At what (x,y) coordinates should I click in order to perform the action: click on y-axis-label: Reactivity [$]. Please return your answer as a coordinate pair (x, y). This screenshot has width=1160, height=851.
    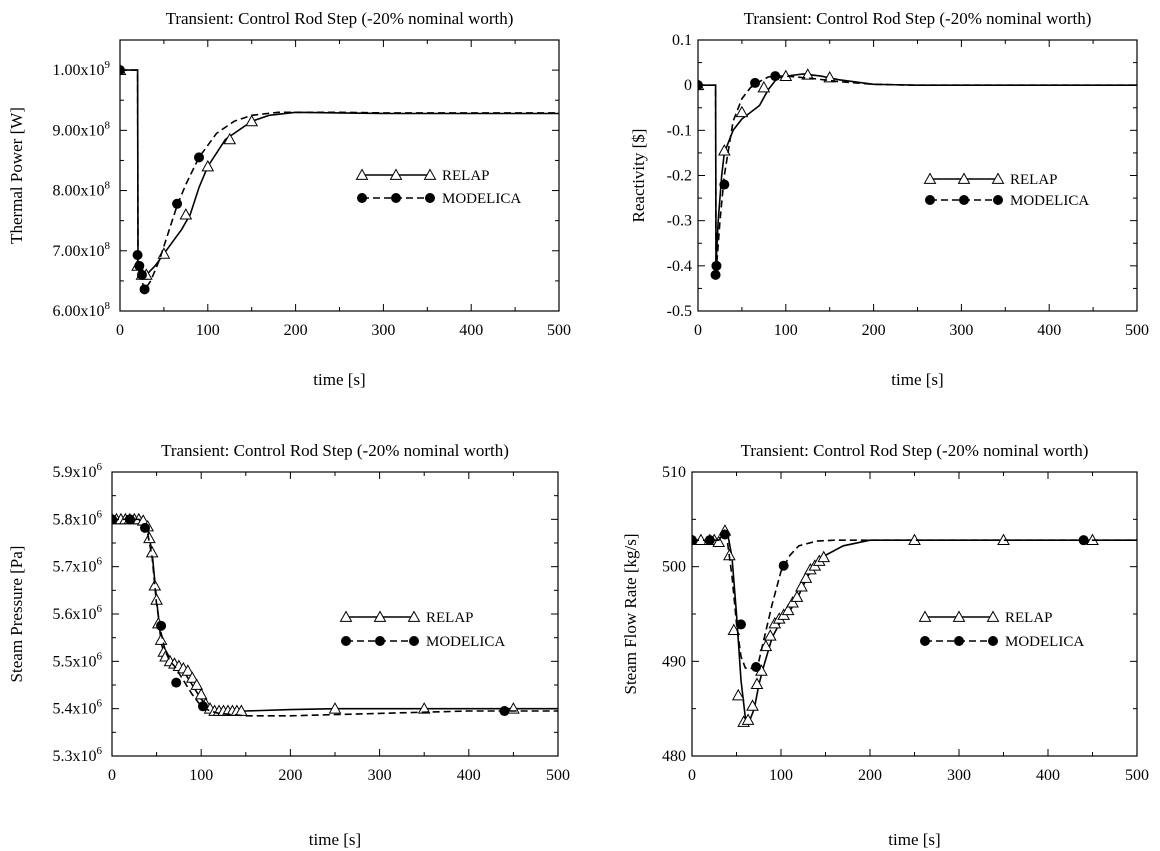
    Looking at the image, I should click on (638, 176).